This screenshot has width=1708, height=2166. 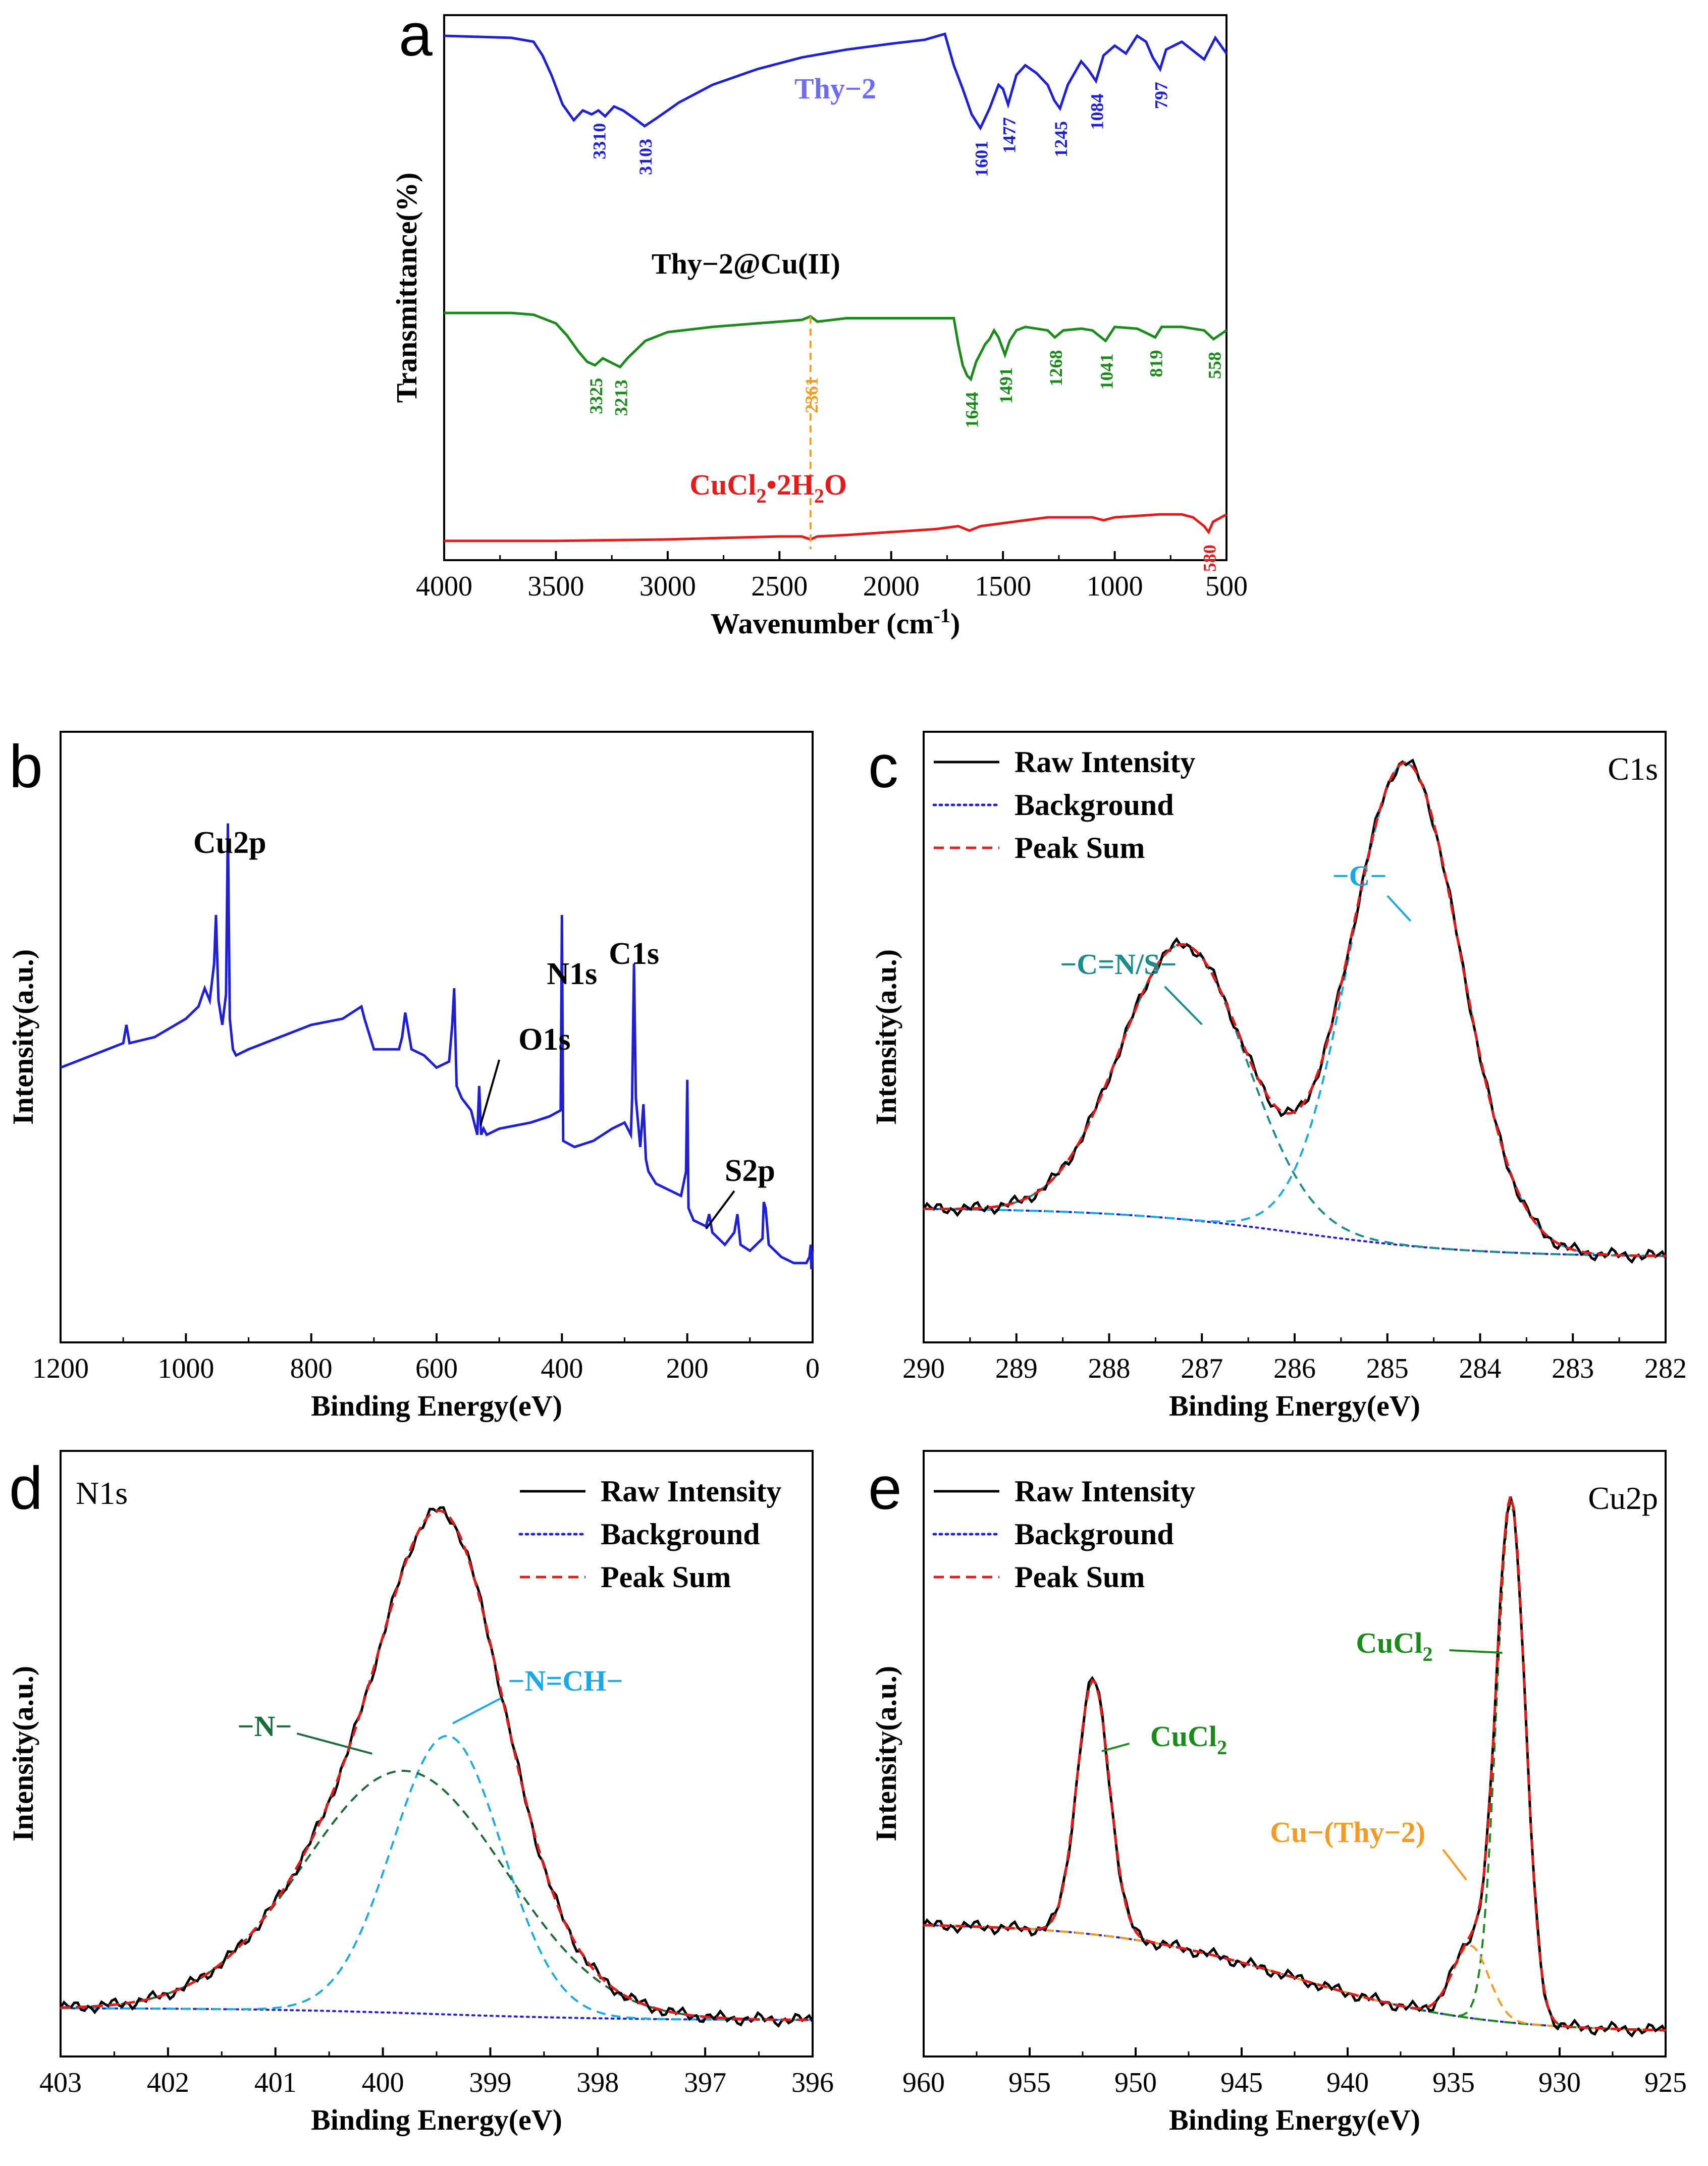 I want to click on panel-letter-c: c, so click(x=883, y=766).